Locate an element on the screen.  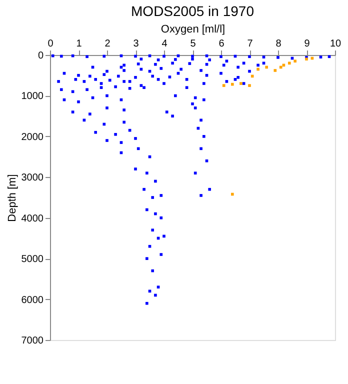
y-tick-label: 6000 is located at coordinates (32, 300).